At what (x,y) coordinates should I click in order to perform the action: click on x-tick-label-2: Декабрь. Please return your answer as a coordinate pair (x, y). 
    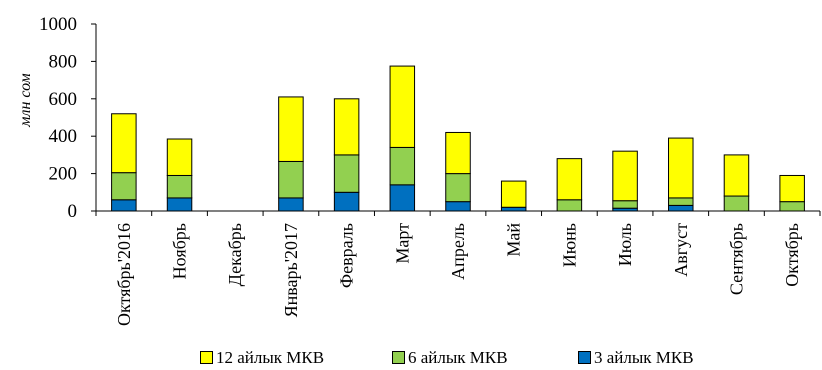
    Looking at the image, I should click on (235, 254).